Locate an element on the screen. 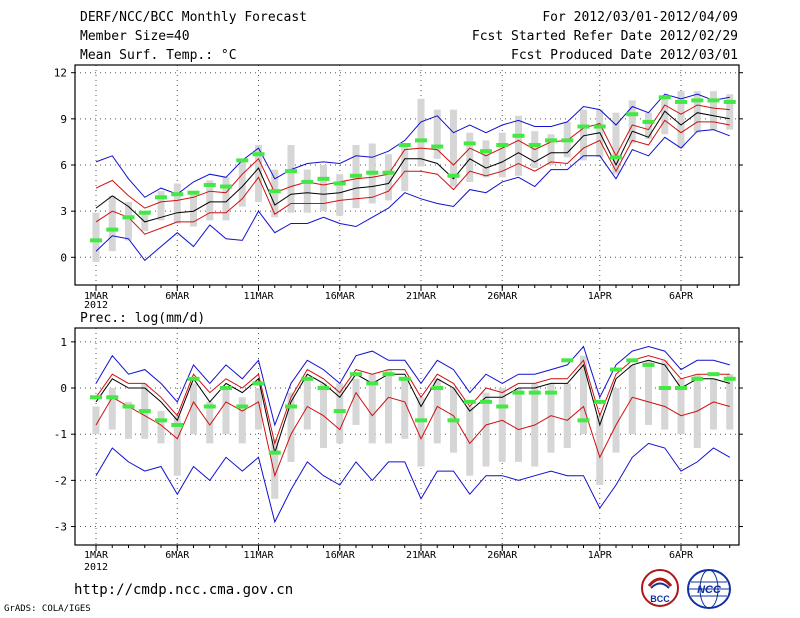  ncc-logo-text: NCC is located at coordinates (709, 590).